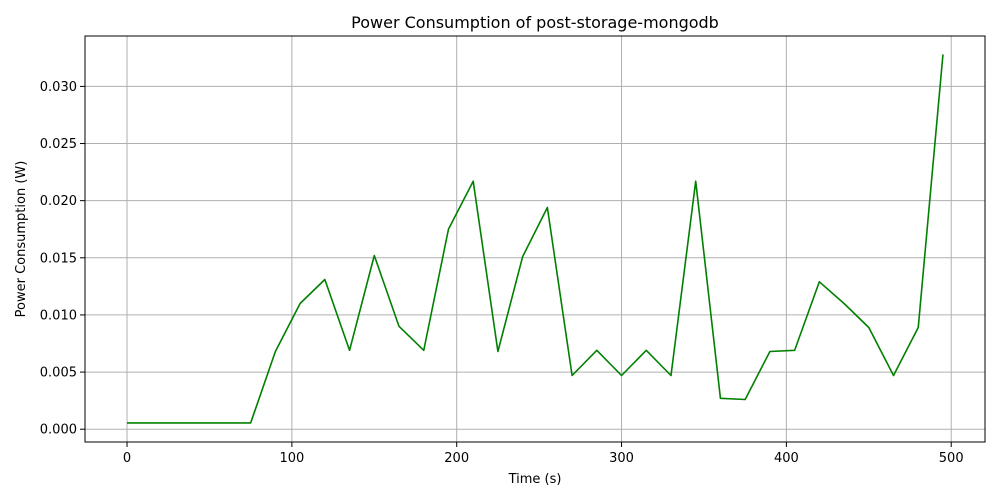  I want to click on x-tick-label: 100, so click(291, 458).